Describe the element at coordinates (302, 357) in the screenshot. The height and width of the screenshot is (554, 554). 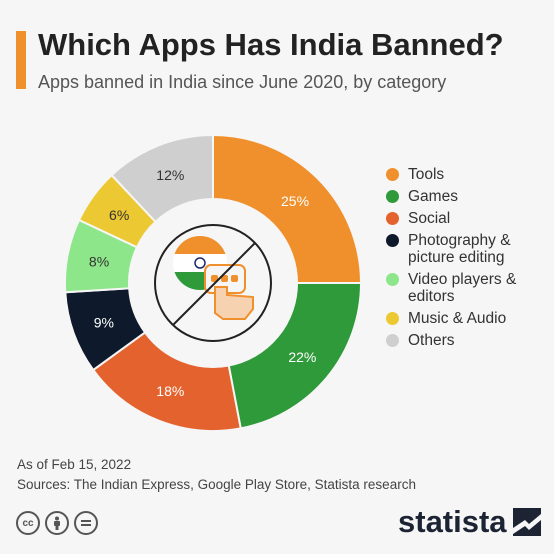
I see `data-label: 22%` at that location.